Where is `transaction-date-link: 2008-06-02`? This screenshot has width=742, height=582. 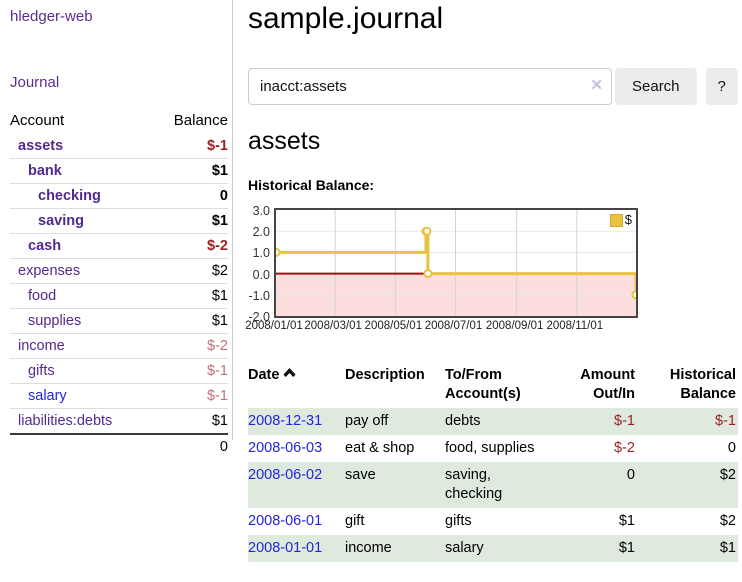
transaction-date-link: 2008-06-02 is located at coordinates (285, 475).